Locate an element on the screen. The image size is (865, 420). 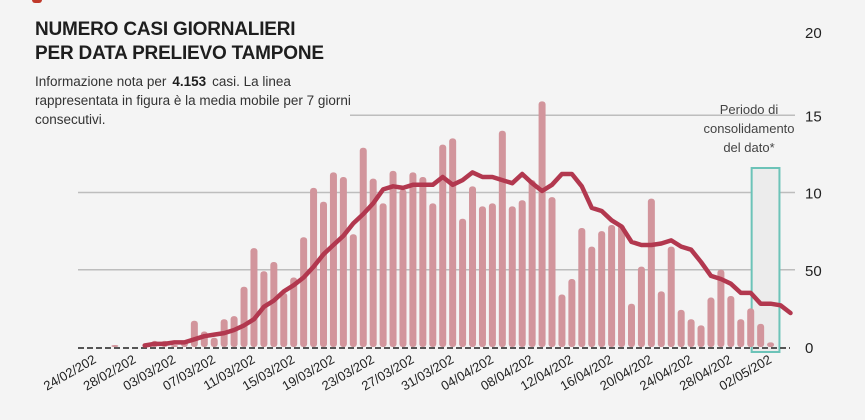
bar-05/03 is located at coordinates (194, 333).